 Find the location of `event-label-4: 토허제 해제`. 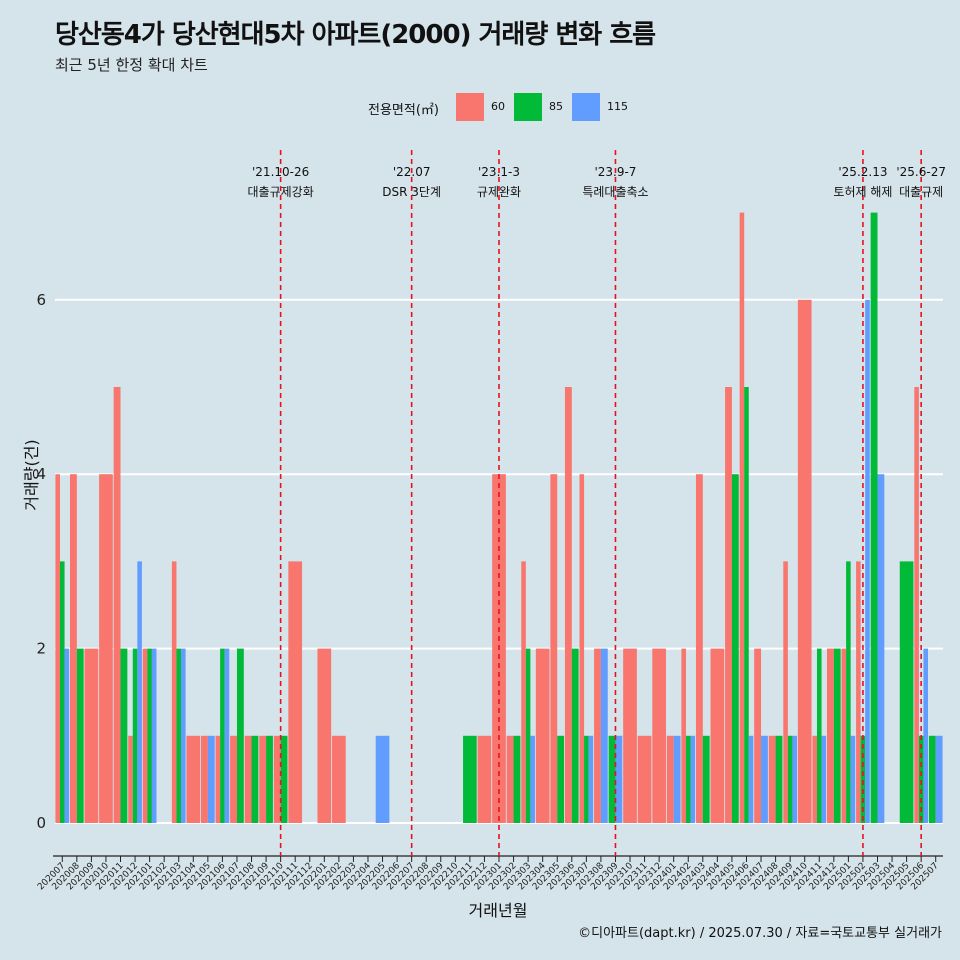

event-label-4: 토허제 해제 is located at coordinates (862, 192).